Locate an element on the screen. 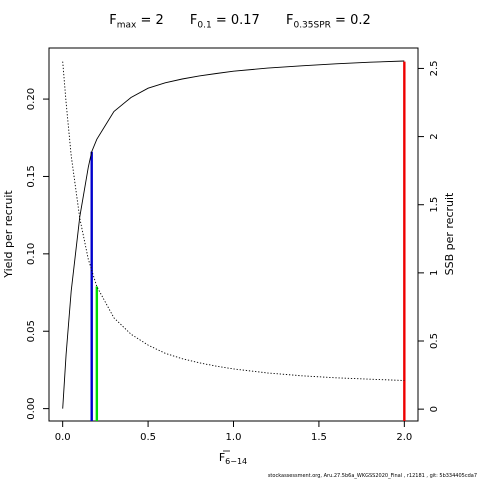 This screenshot has height=480, width=480. x-tick-label: 0.0 is located at coordinates (63, 437).